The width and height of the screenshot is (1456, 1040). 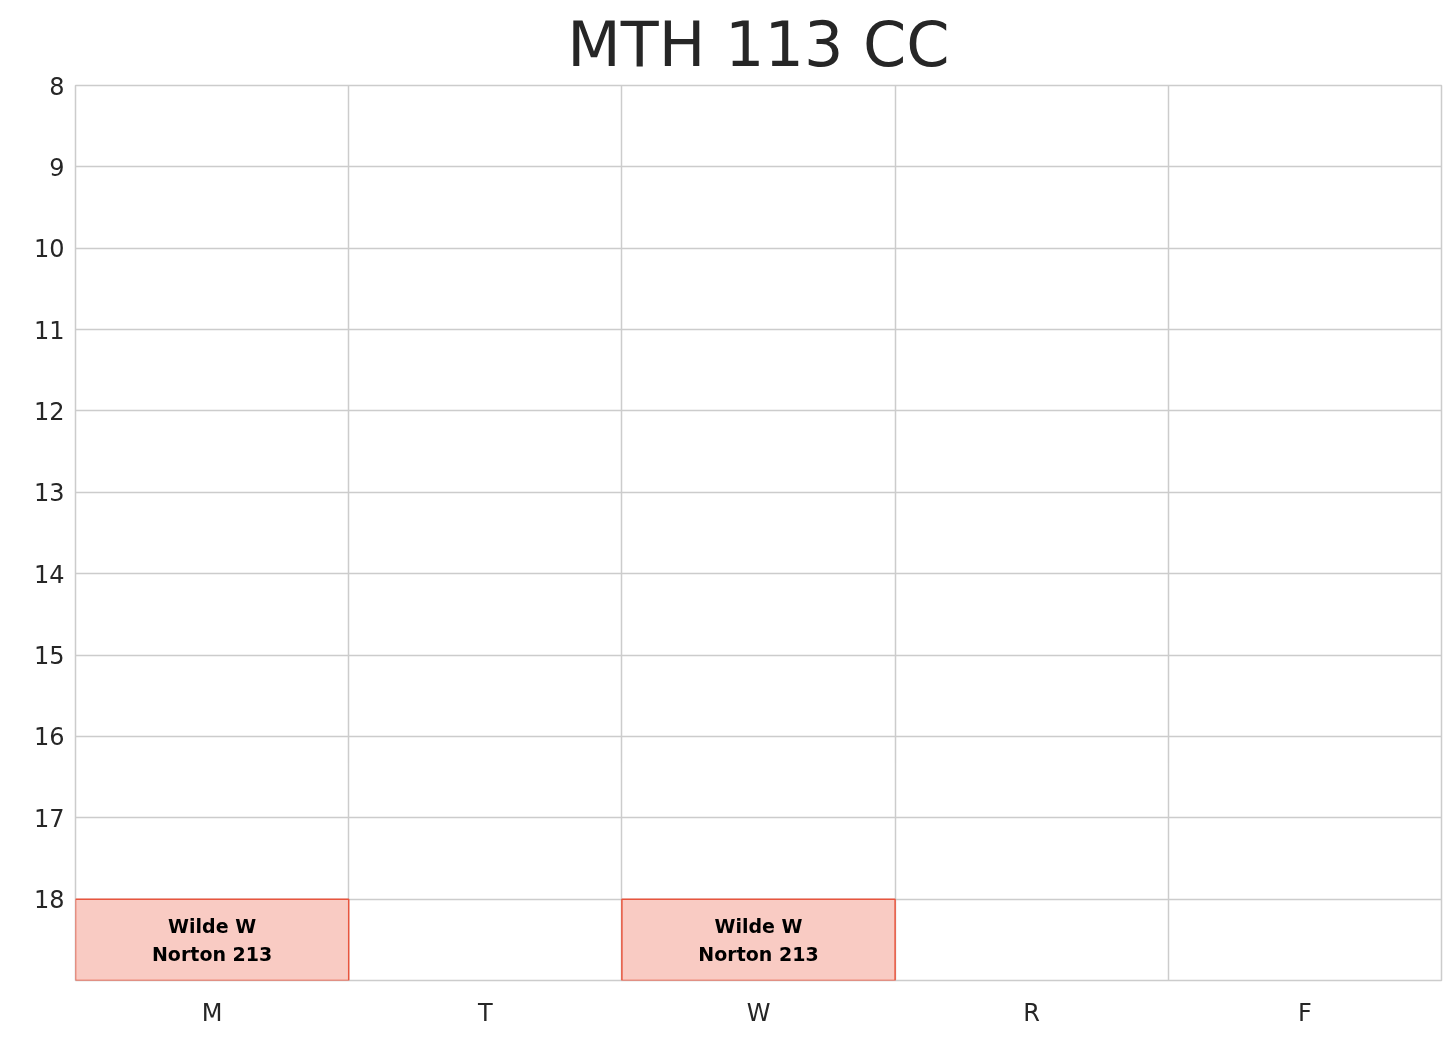 I want to click on y-tick-label: 8, so click(x=57, y=86).